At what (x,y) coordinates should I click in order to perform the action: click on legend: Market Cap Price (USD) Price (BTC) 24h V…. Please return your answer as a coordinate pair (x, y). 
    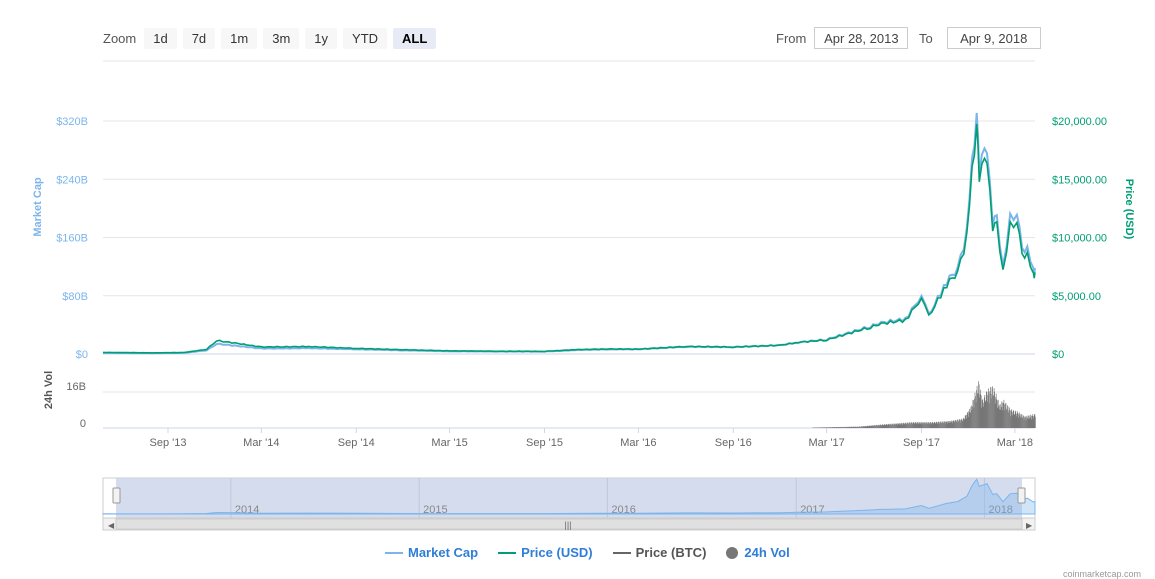
    Looking at the image, I should click on (597, 552).